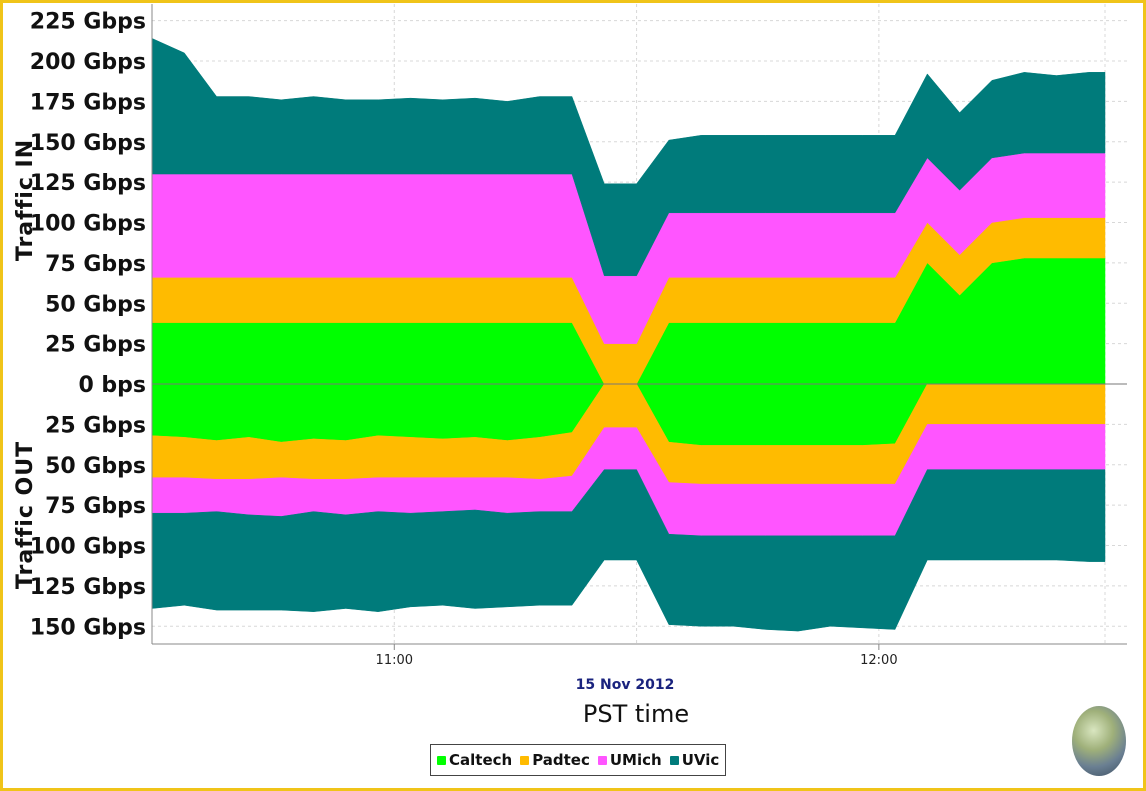  I want to click on date-label: 15 Nov 2012, so click(625, 685).